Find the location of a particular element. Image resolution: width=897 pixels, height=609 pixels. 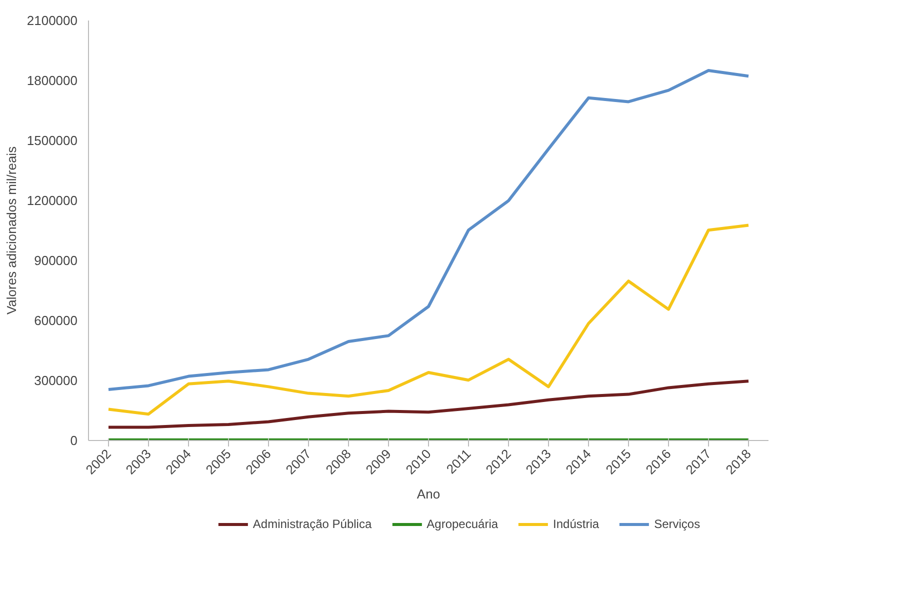

y-axis-title: Valores adicionados mil/reais is located at coordinates (11, 230).